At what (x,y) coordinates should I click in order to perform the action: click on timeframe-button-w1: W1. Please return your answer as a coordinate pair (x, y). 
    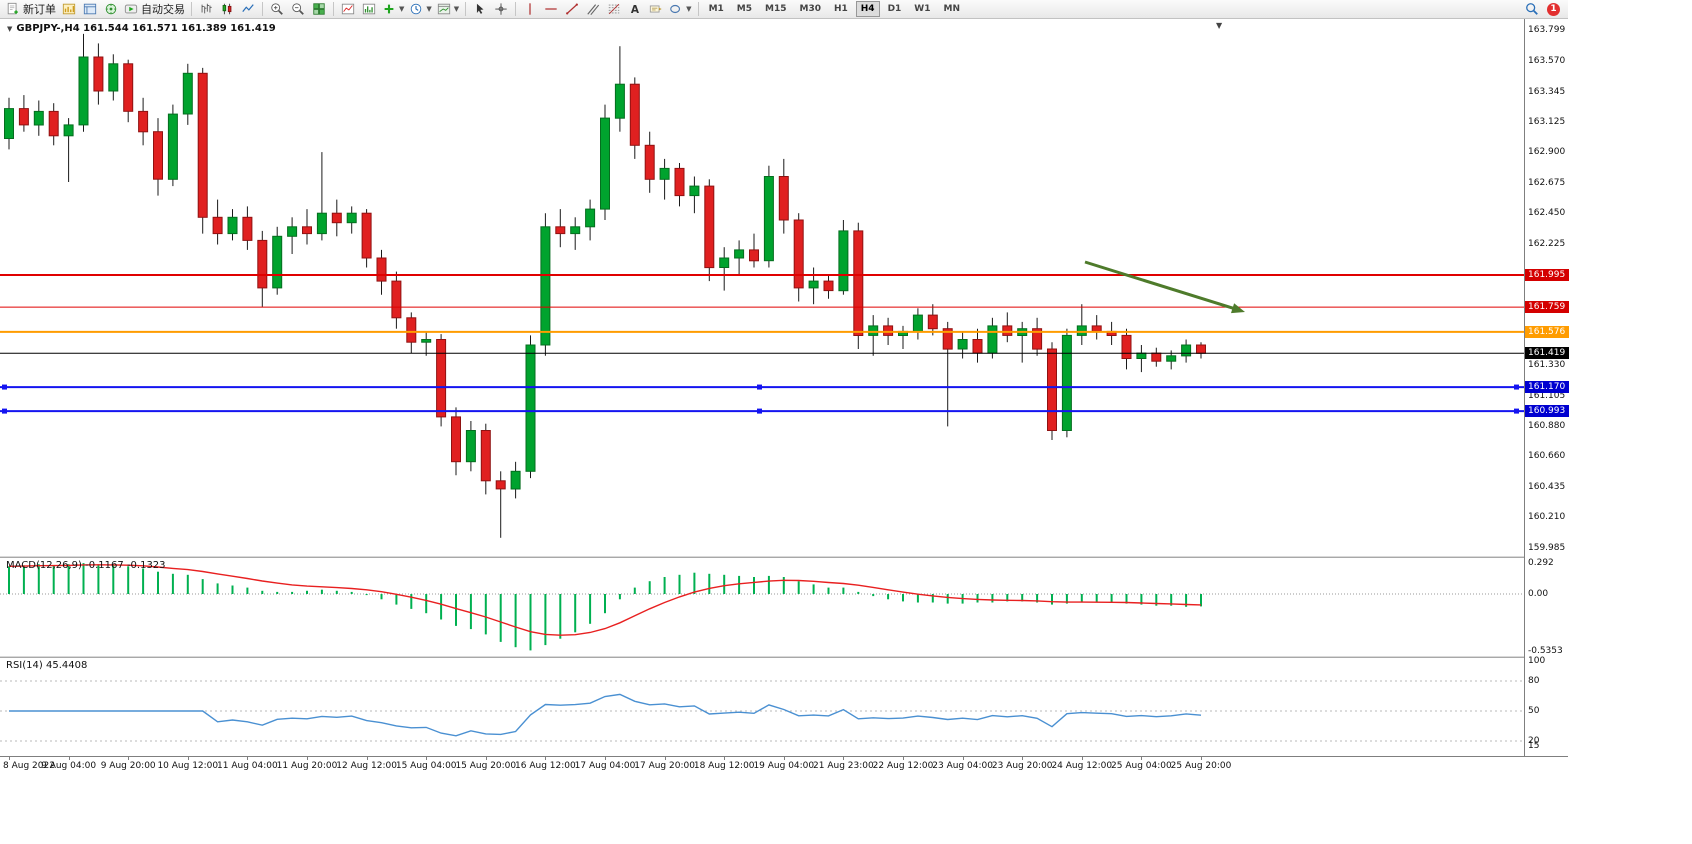
    Looking at the image, I should click on (922, 9).